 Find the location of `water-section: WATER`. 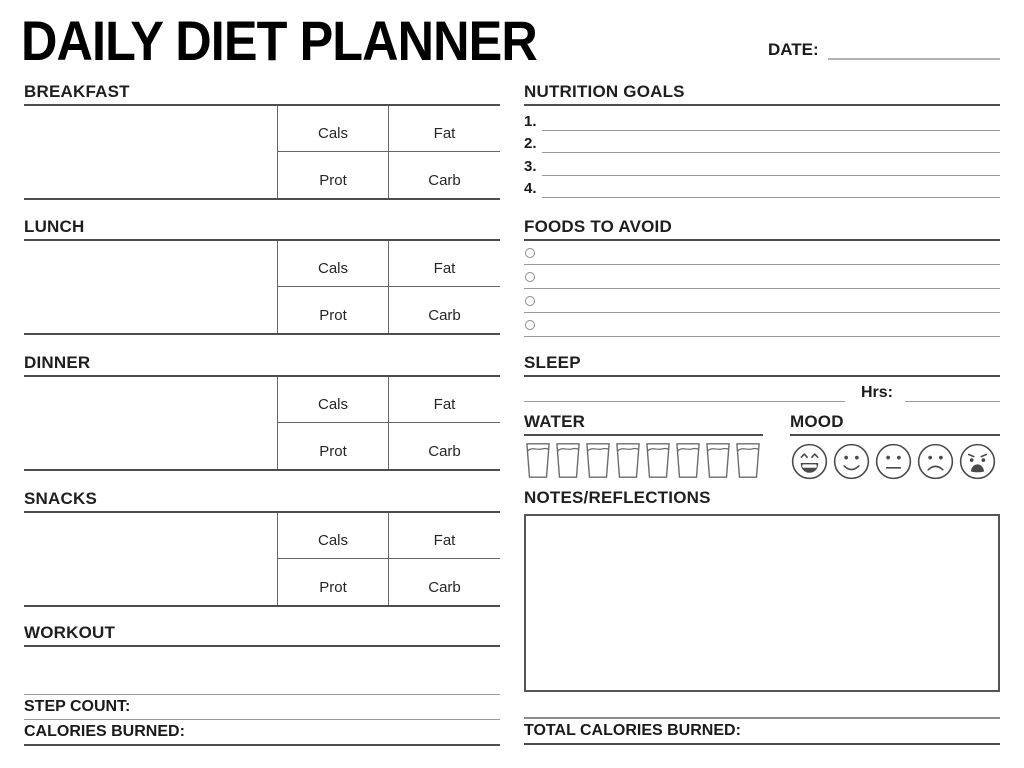

water-section: WATER is located at coordinates (643, 446).